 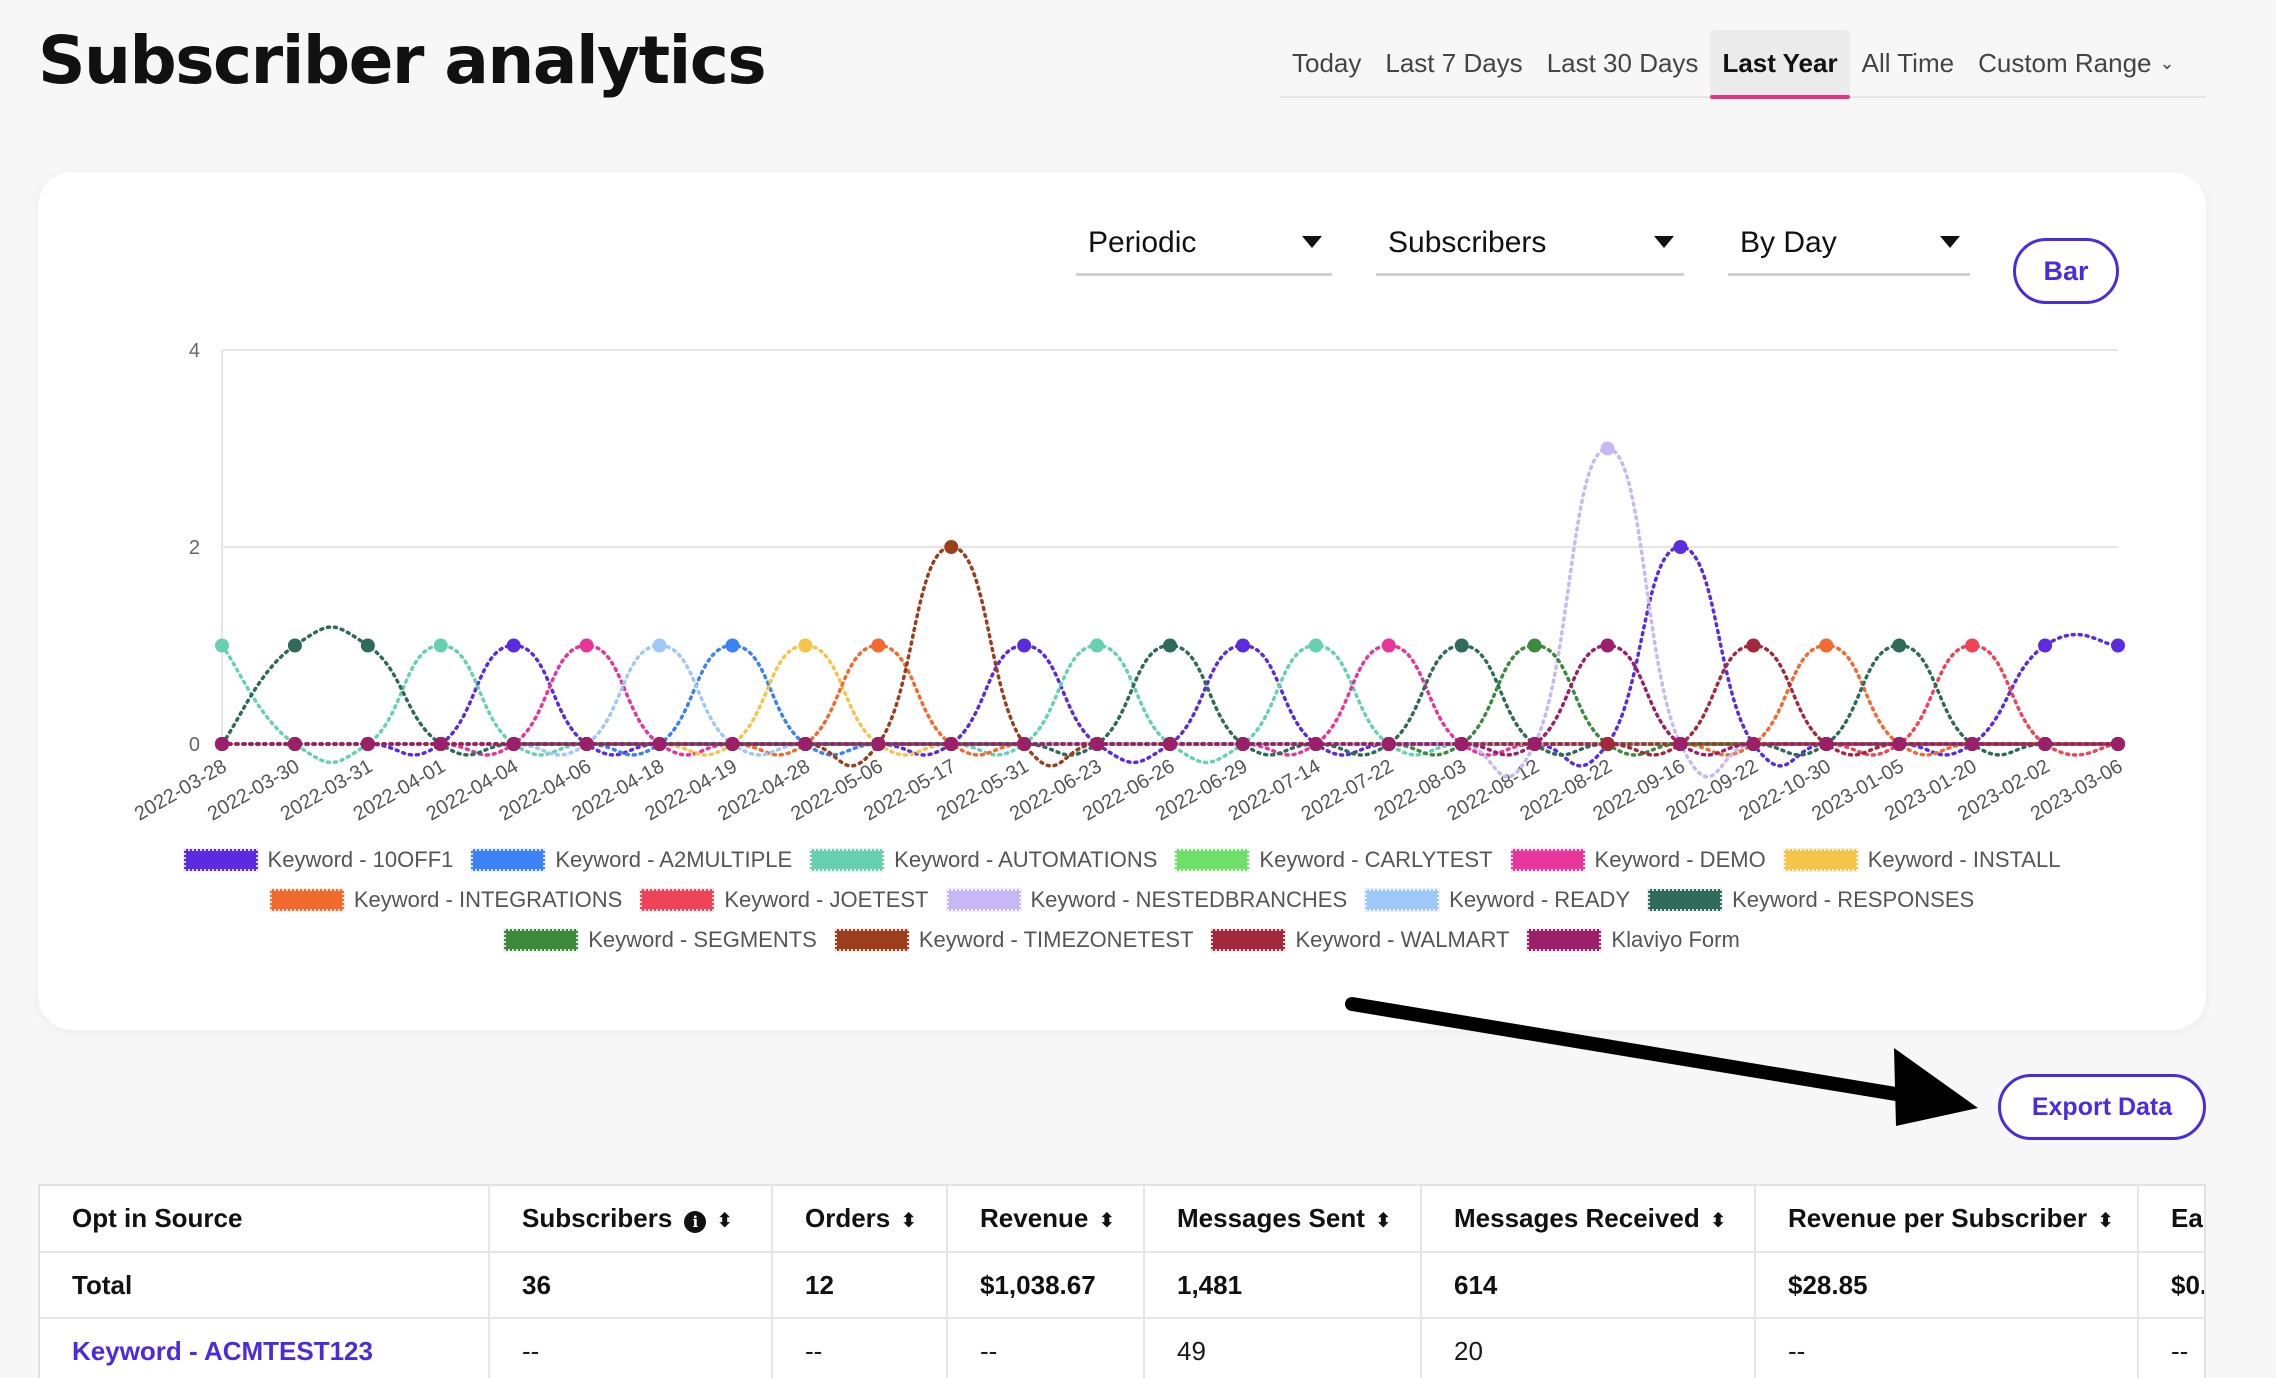 What do you see at coordinates (1453, 63) in the screenshot?
I see `tab-last-7-days: Last 7 Days` at bounding box center [1453, 63].